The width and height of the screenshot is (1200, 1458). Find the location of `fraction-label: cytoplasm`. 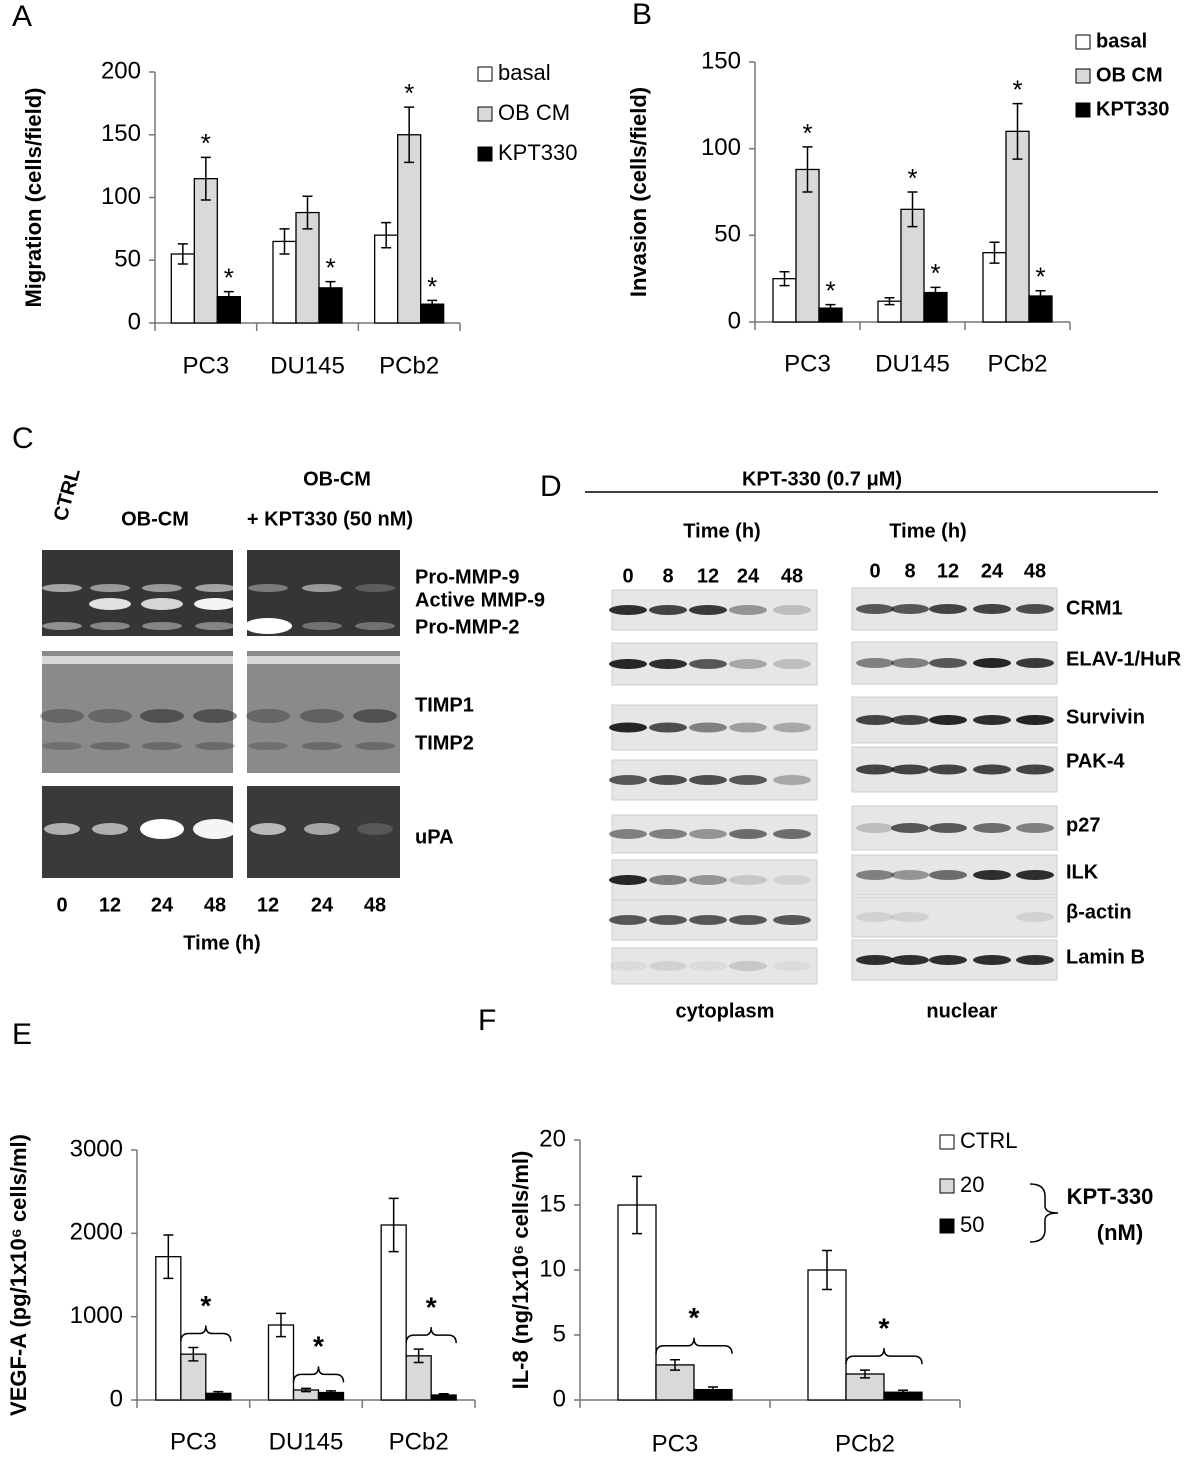

fraction-label: cytoplasm is located at coordinates (725, 1011).